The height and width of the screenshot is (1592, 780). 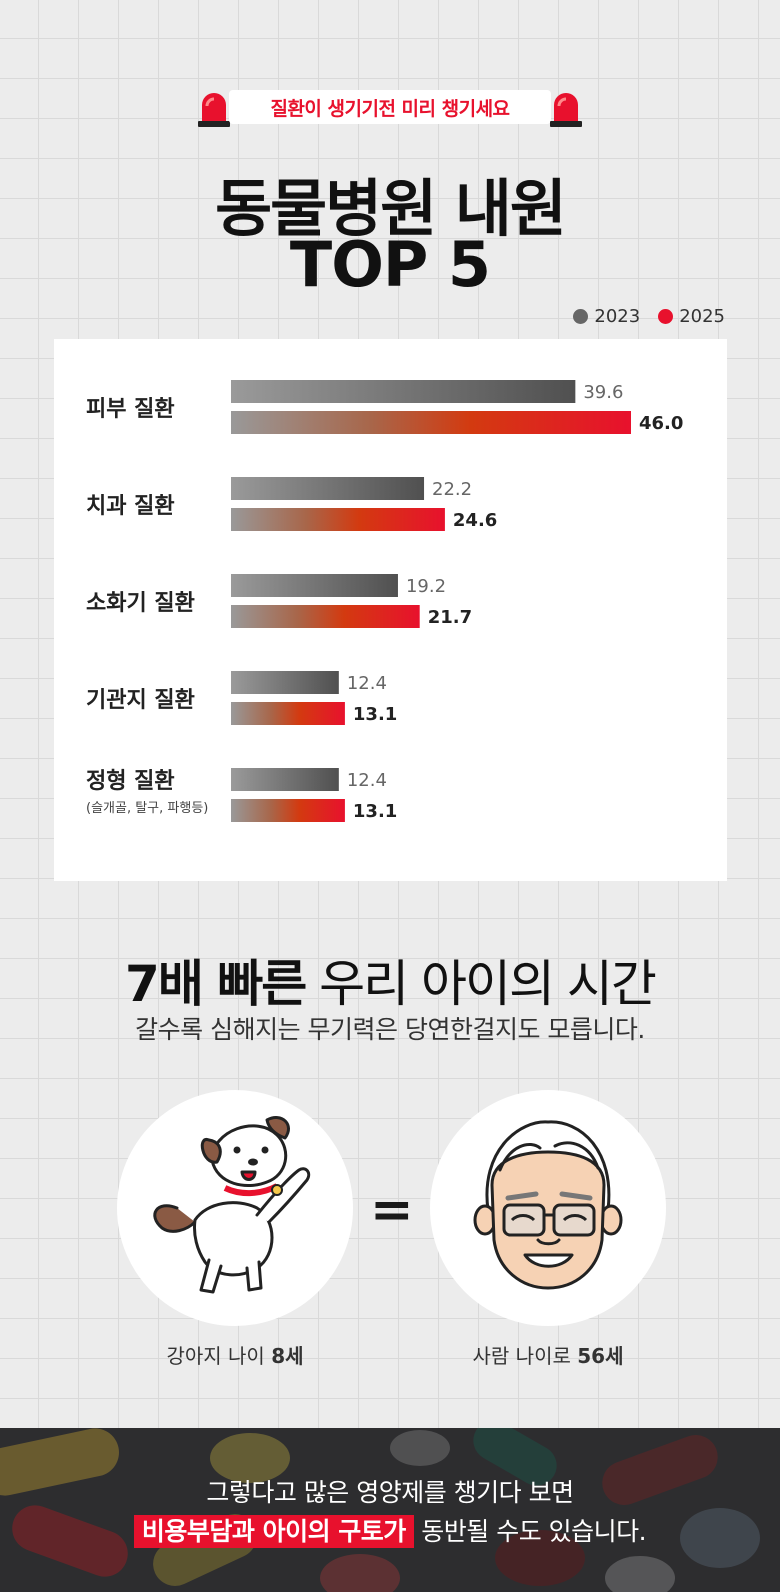 What do you see at coordinates (391, 208) in the screenshot?
I see `page-title-line1: 동물병원 내원` at bounding box center [391, 208].